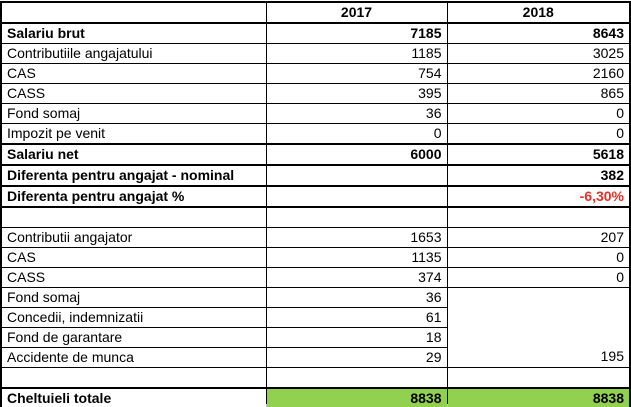 This screenshot has width=631, height=407. I want to click on table-row-cass-angajator: CASS 374 0, so click(315, 277).